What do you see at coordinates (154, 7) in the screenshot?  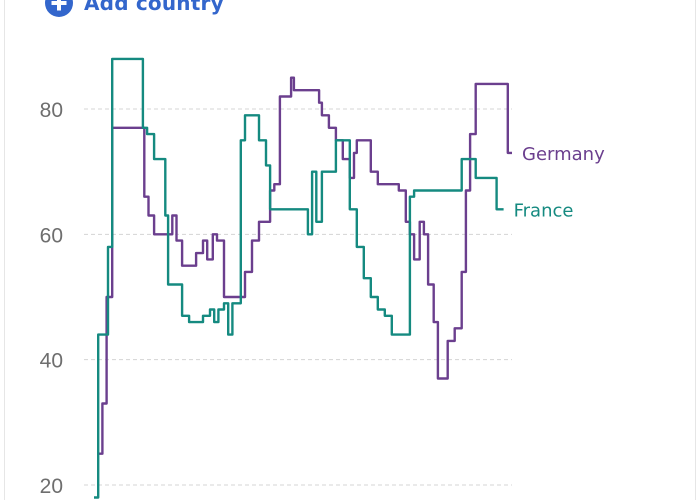 I see `add-country-label: Add country` at bounding box center [154, 7].